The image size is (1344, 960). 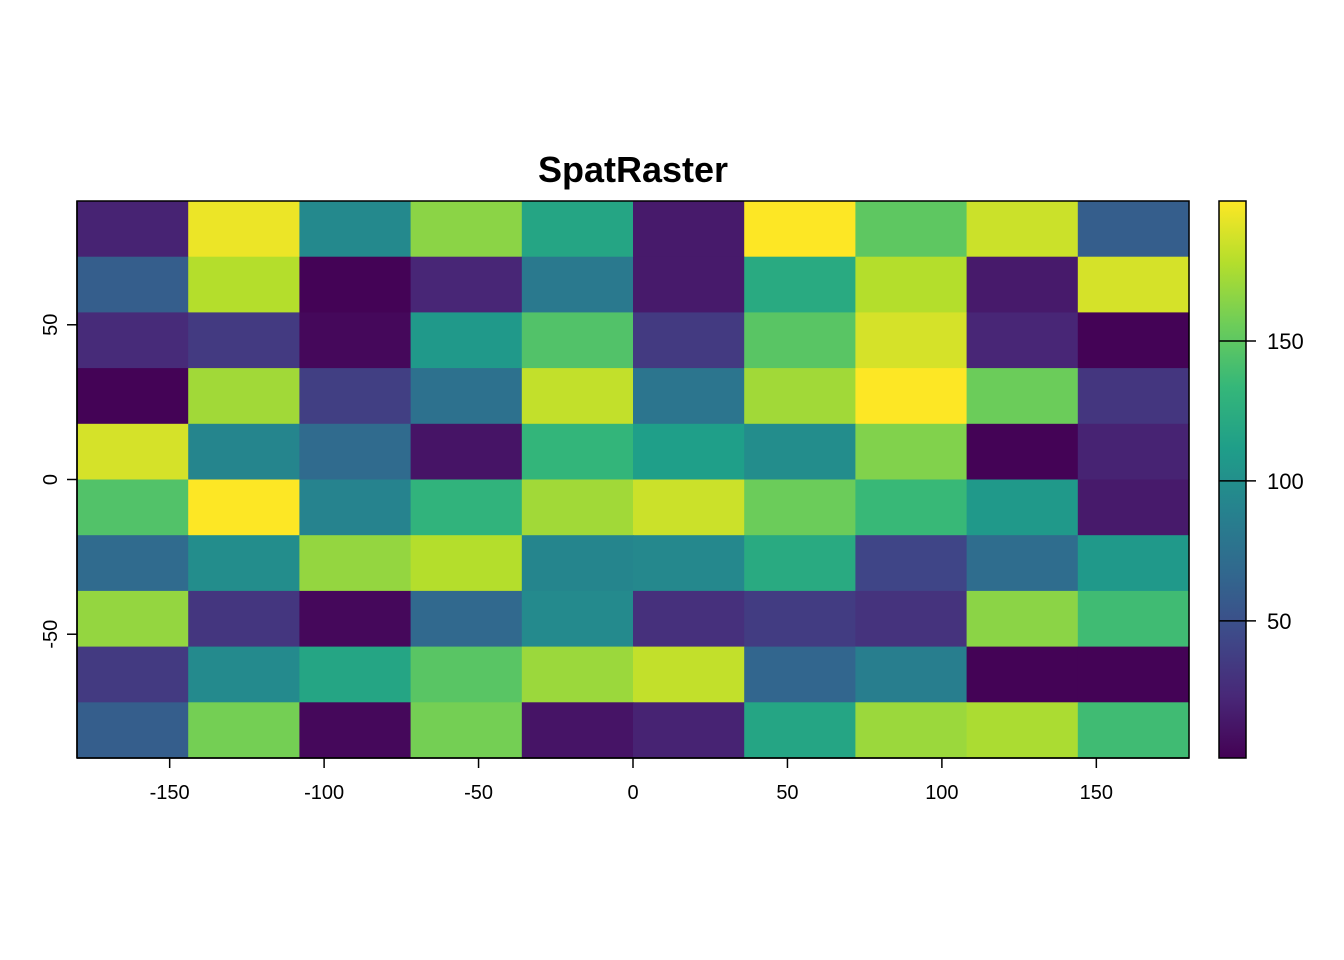 What do you see at coordinates (1285, 341) in the screenshot?
I see `legend-tick-label: 150` at bounding box center [1285, 341].